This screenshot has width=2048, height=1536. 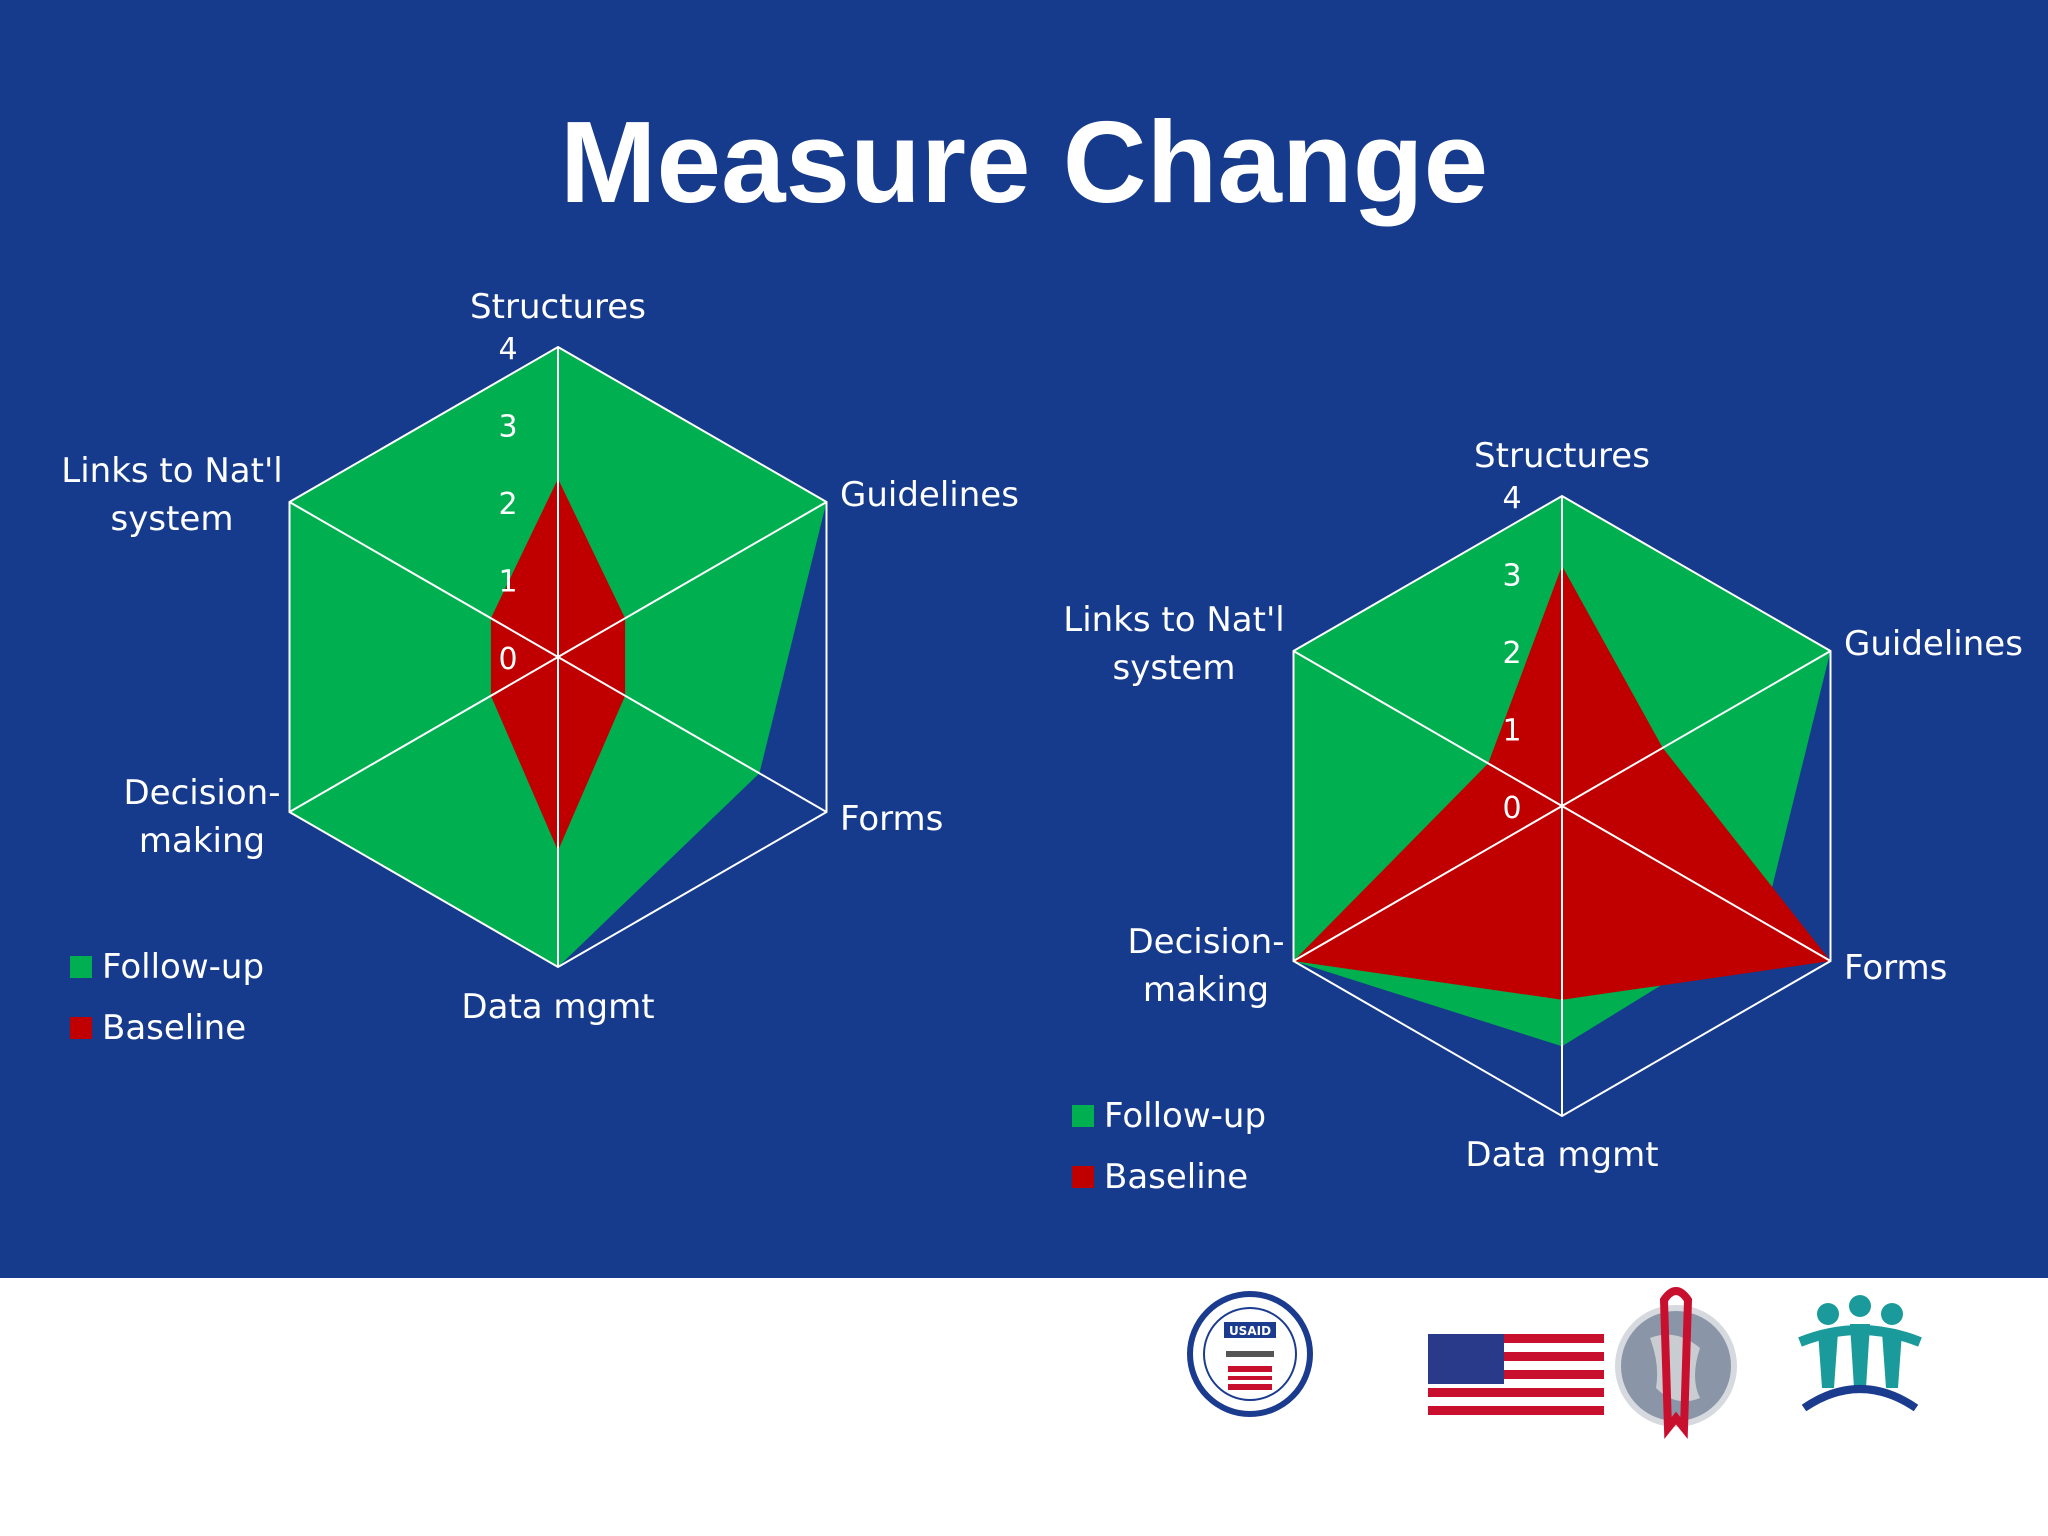 I want to click on usaid-logo: USAID USAID FROM THE AMERICAN PEOPLE, so click(x=1250, y=1412).